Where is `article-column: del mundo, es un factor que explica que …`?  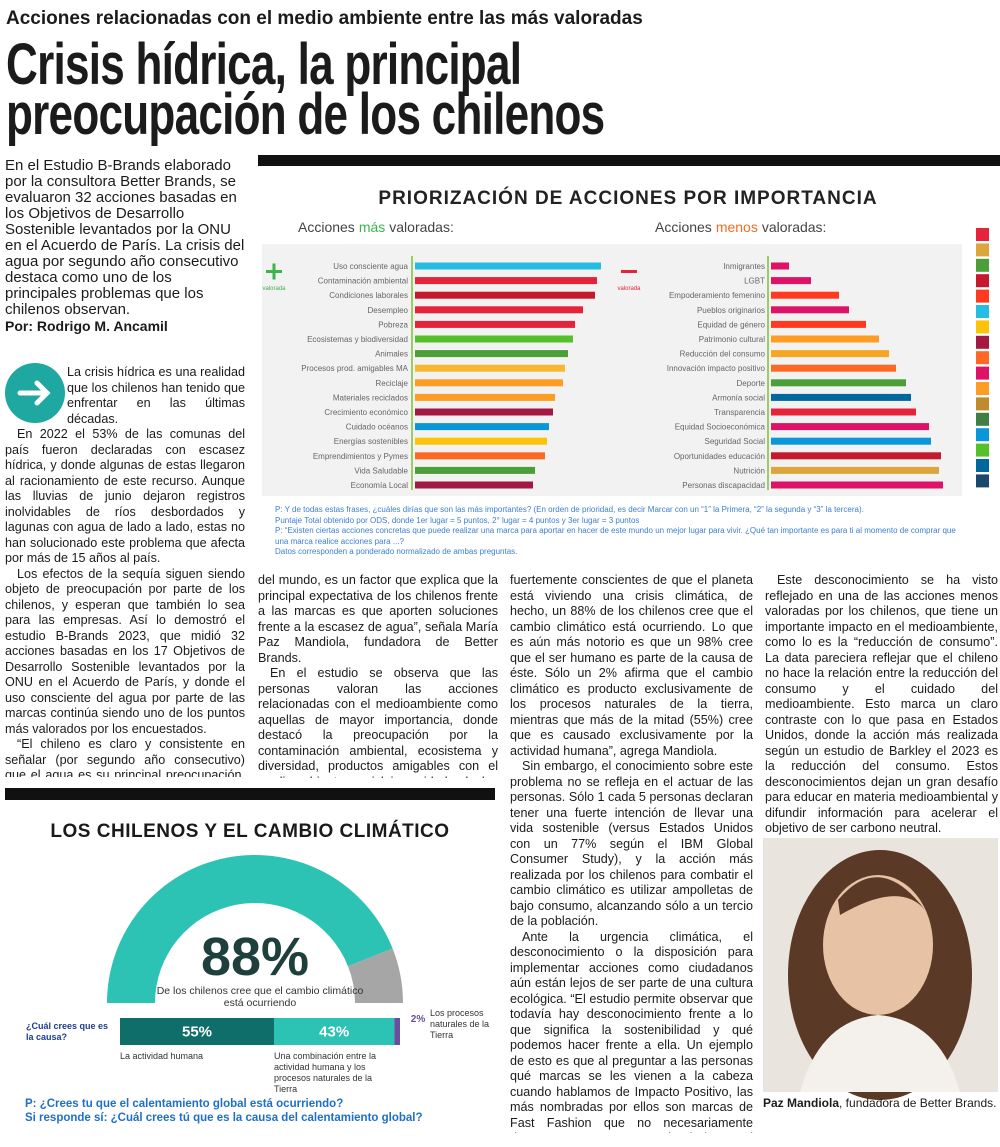 article-column: del mundo, es un factor que explica que … is located at coordinates (378, 675).